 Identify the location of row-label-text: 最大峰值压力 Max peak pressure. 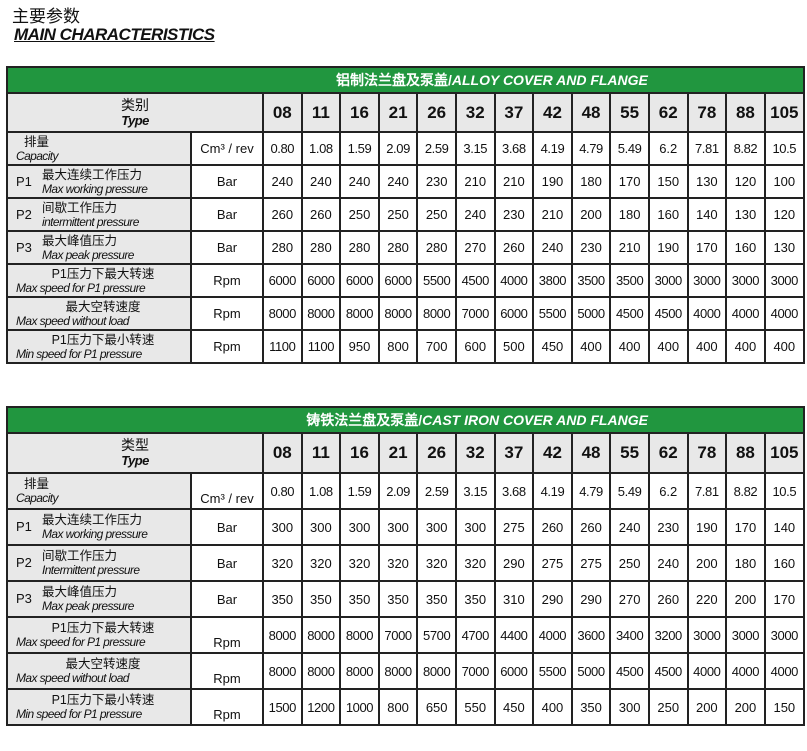
(115, 599).